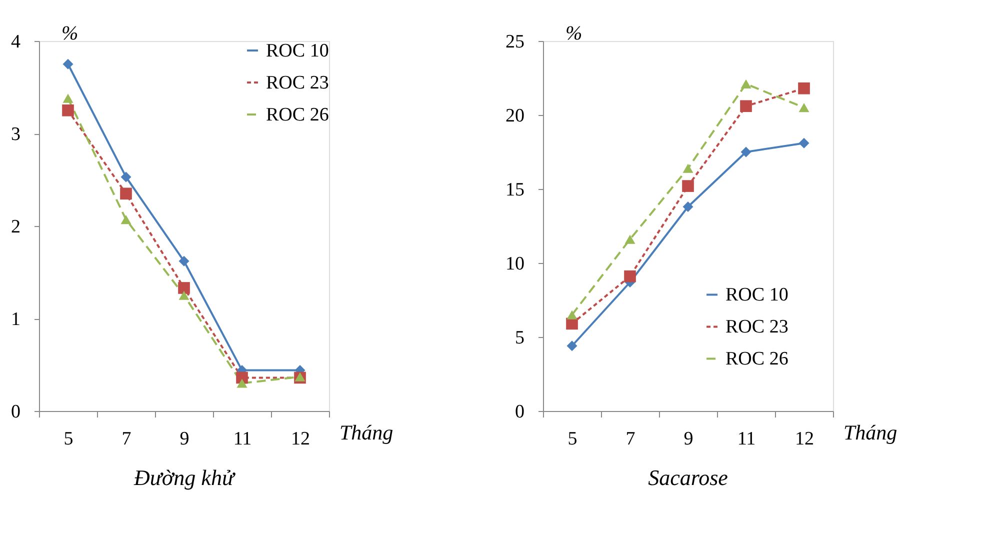 The width and height of the screenshot is (985, 549). What do you see at coordinates (15, 319) in the screenshot?
I see `y-tick-label: 1` at bounding box center [15, 319].